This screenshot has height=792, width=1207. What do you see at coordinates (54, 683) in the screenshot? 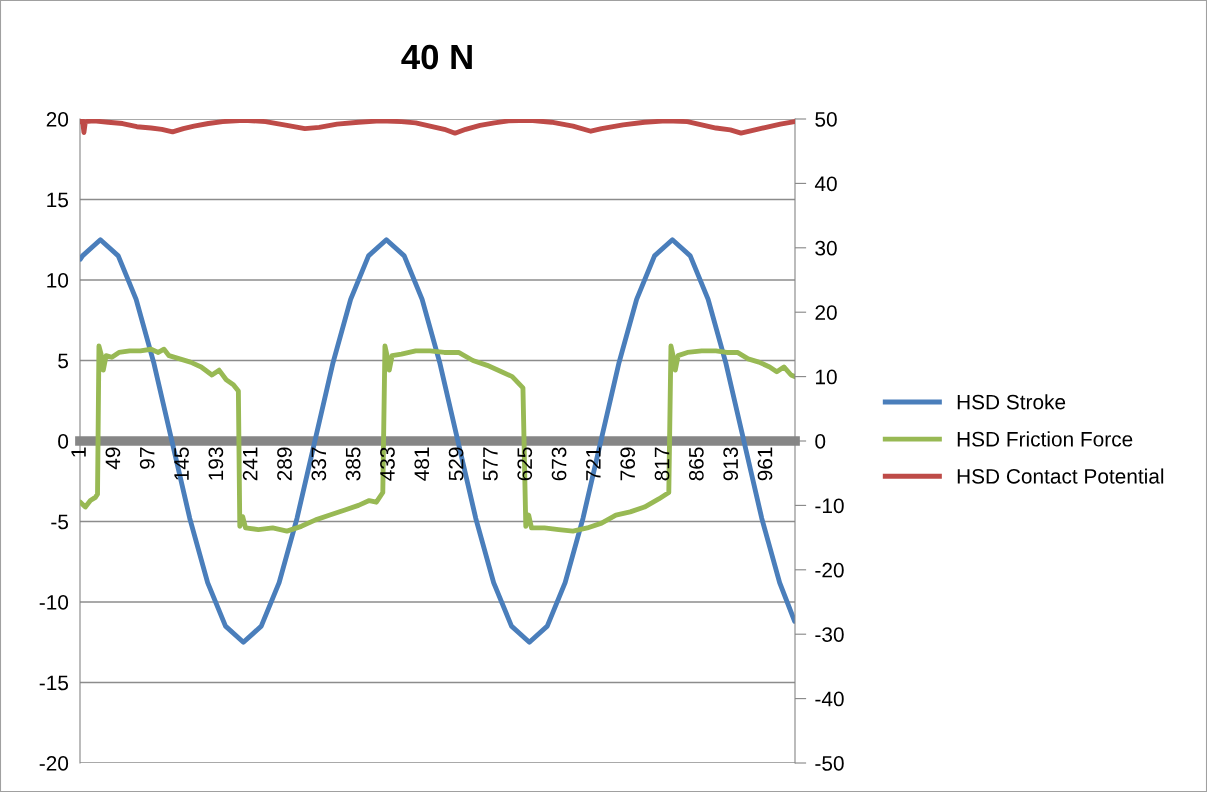
I see `y-tick-label: -15` at bounding box center [54, 683].